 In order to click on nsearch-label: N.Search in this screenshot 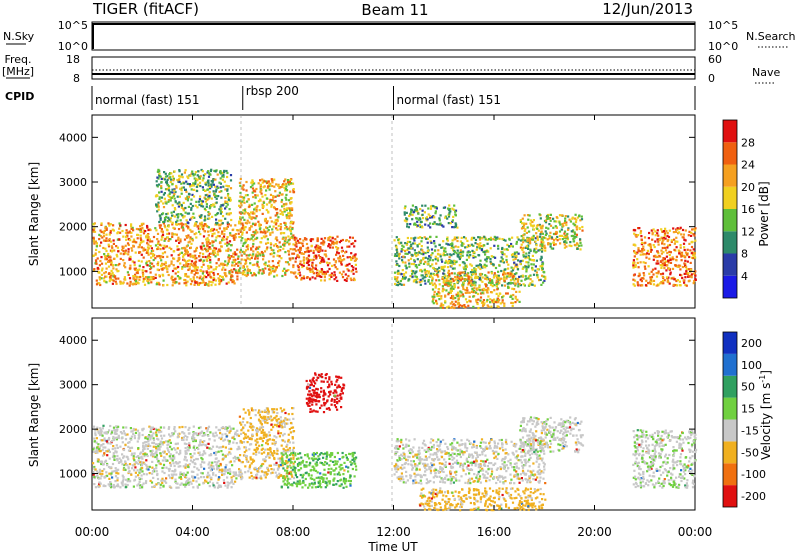, I will do `click(771, 36)`.